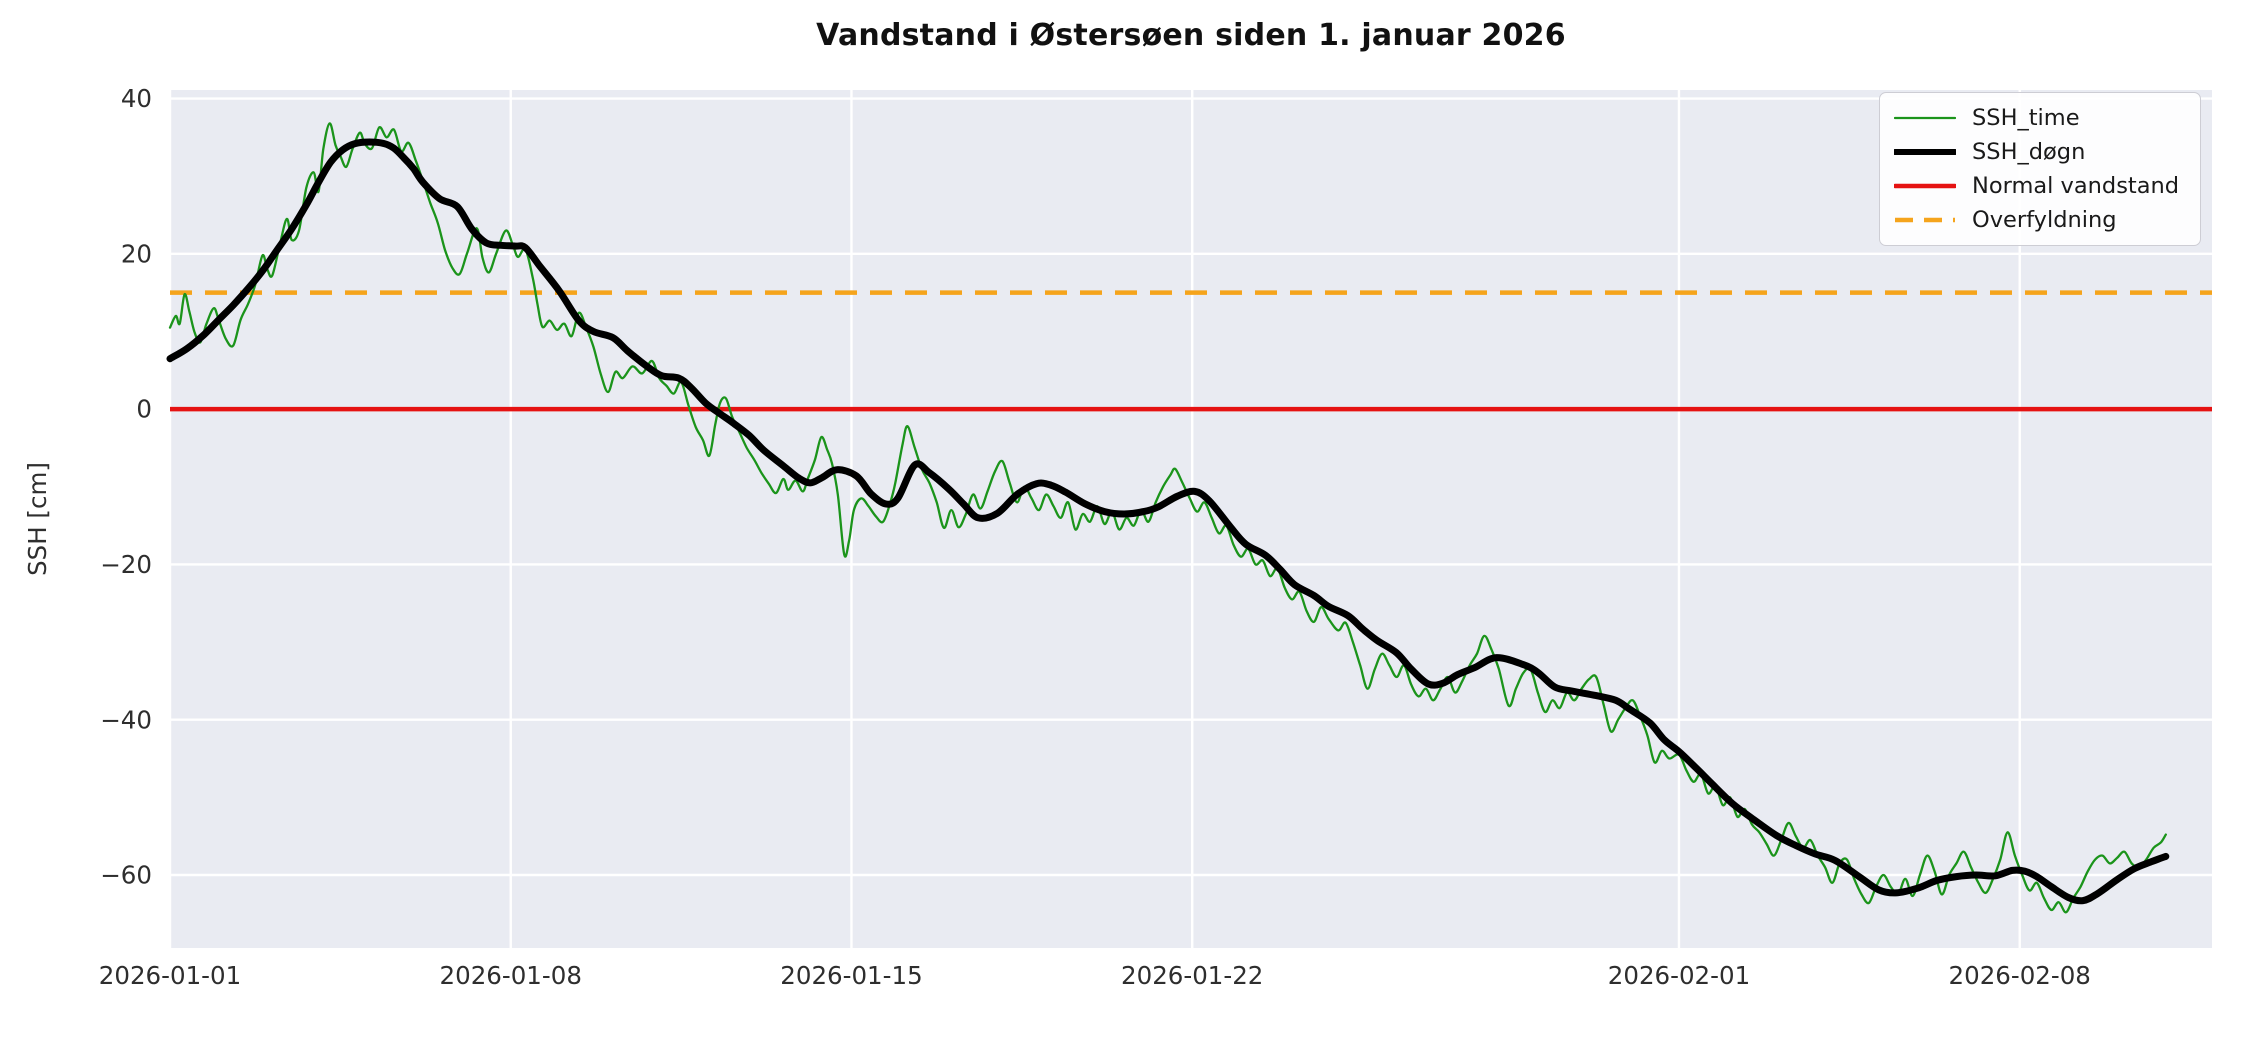 The image size is (2250, 1050). I want to click on legend-swatch-normal-vandstand, so click(1925, 186).